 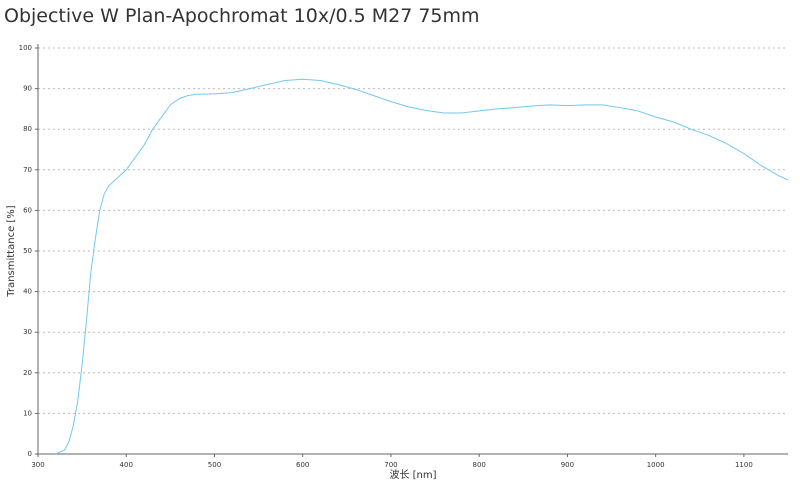 I want to click on x-tick-label: 700, so click(x=390, y=465).